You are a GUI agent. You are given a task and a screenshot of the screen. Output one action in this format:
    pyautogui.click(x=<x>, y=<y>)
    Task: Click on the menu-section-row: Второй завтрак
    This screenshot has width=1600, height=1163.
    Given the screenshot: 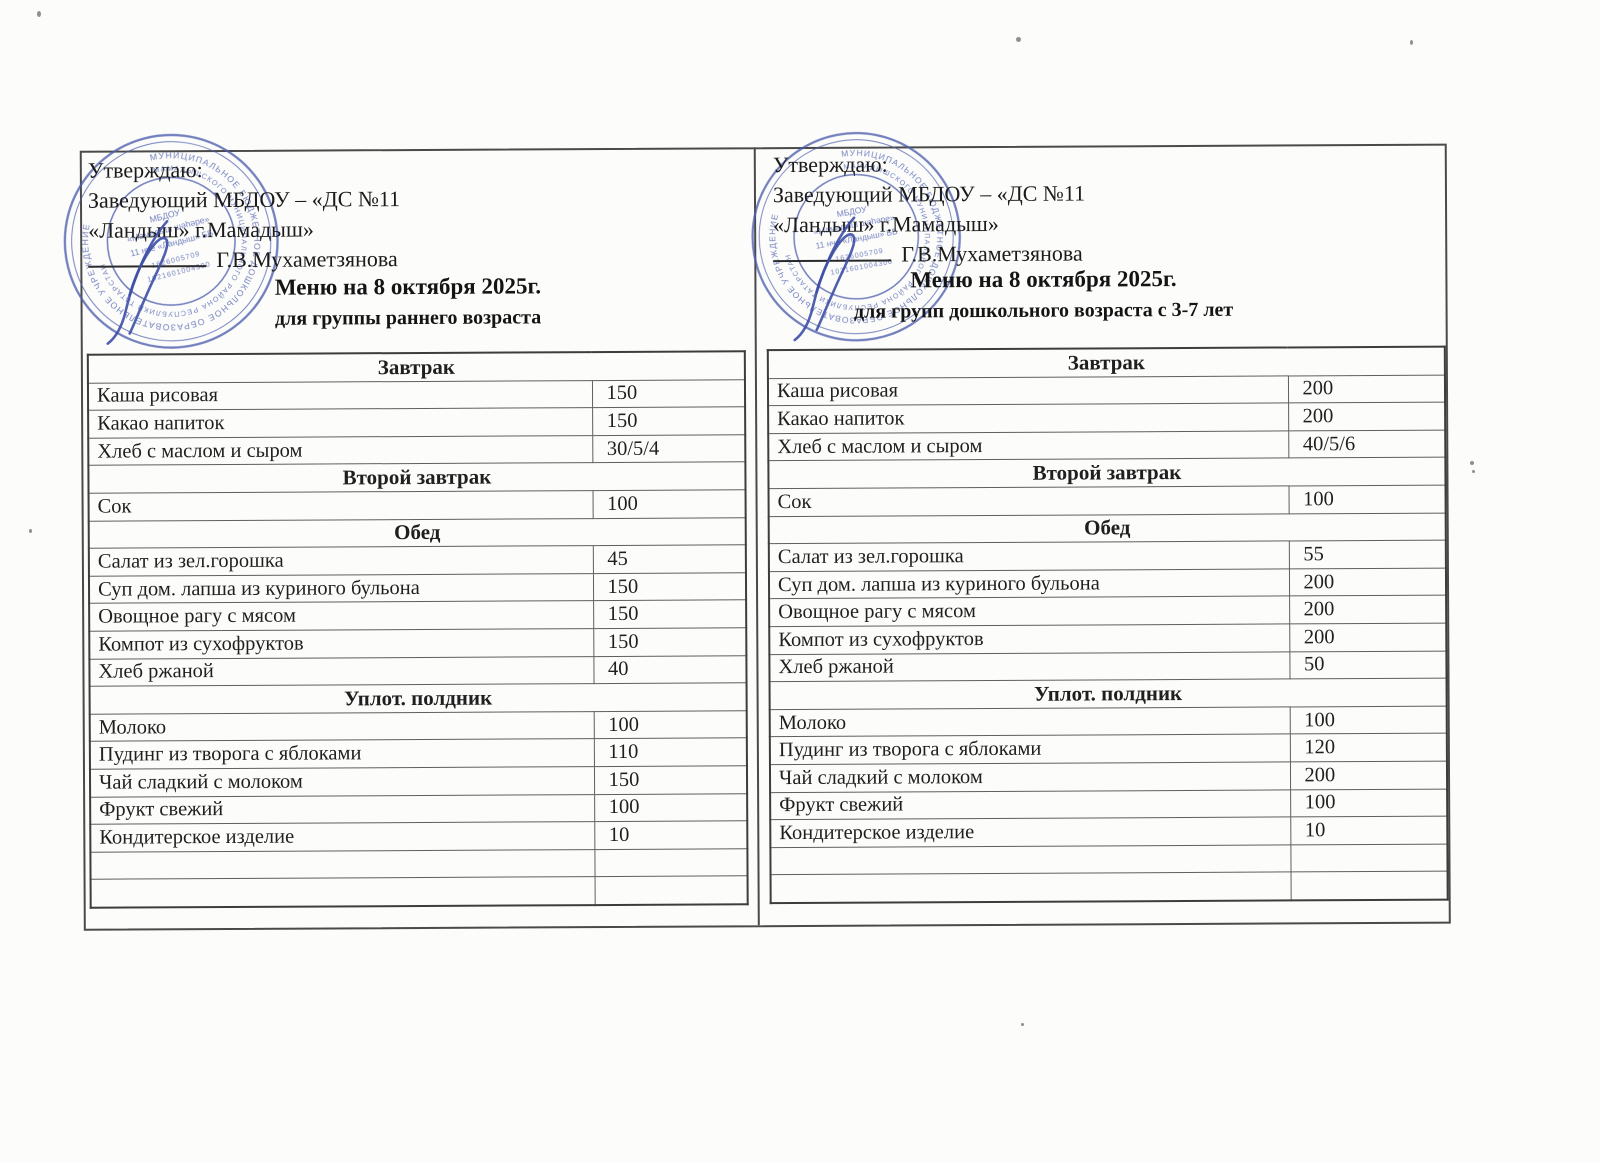 What is the action you would take?
    pyautogui.click(x=417, y=478)
    